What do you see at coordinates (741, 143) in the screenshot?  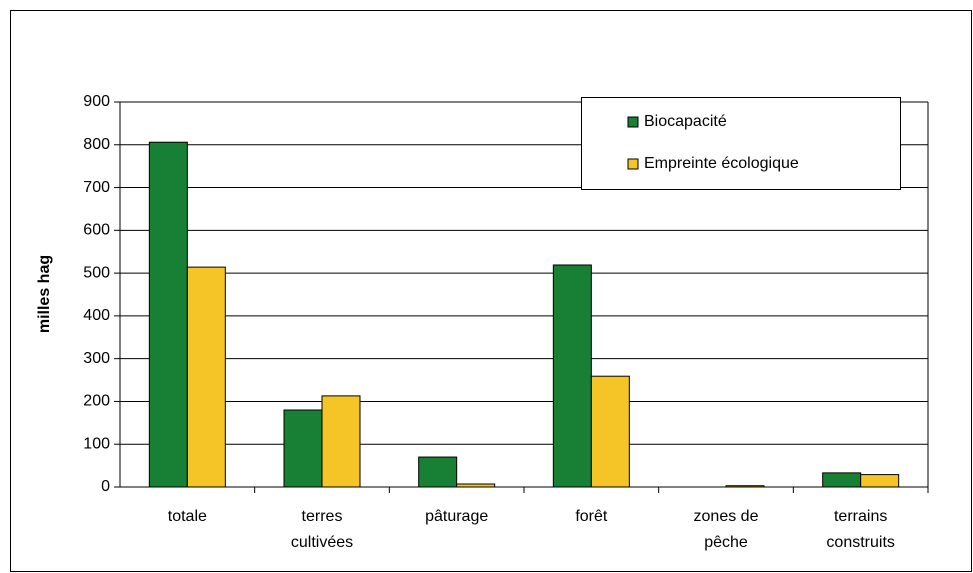 I see `legend-box` at bounding box center [741, 143].